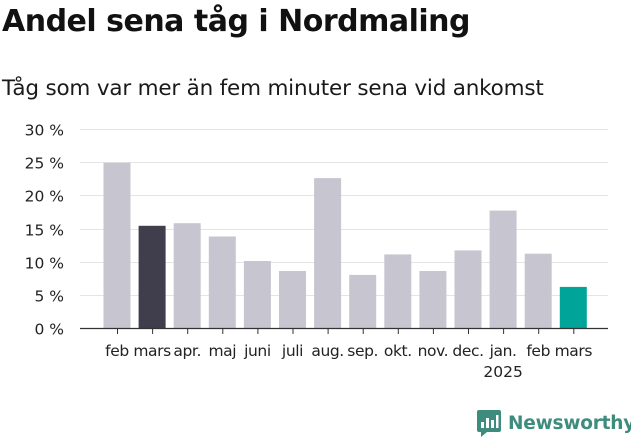  What do you see at coordinates (433, 351) in the screenshot?
I see `x-tick-label: nov.` at bounding box center [433, 351].